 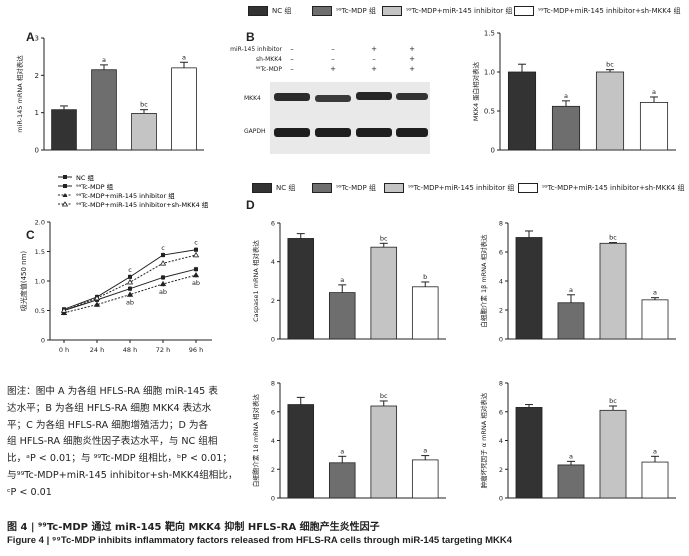 What do you see at coordinates (37, 113) in the screenshot?
I see `y-tick-label: 1` at bounding box center [37, 113].